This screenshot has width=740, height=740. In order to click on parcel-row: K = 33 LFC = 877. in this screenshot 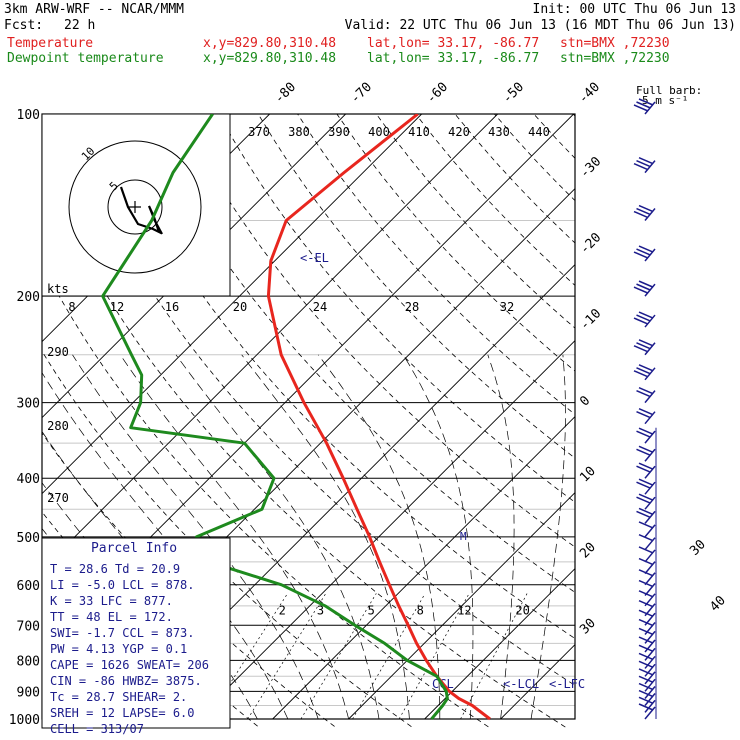, I will do `click(111, 601)`.